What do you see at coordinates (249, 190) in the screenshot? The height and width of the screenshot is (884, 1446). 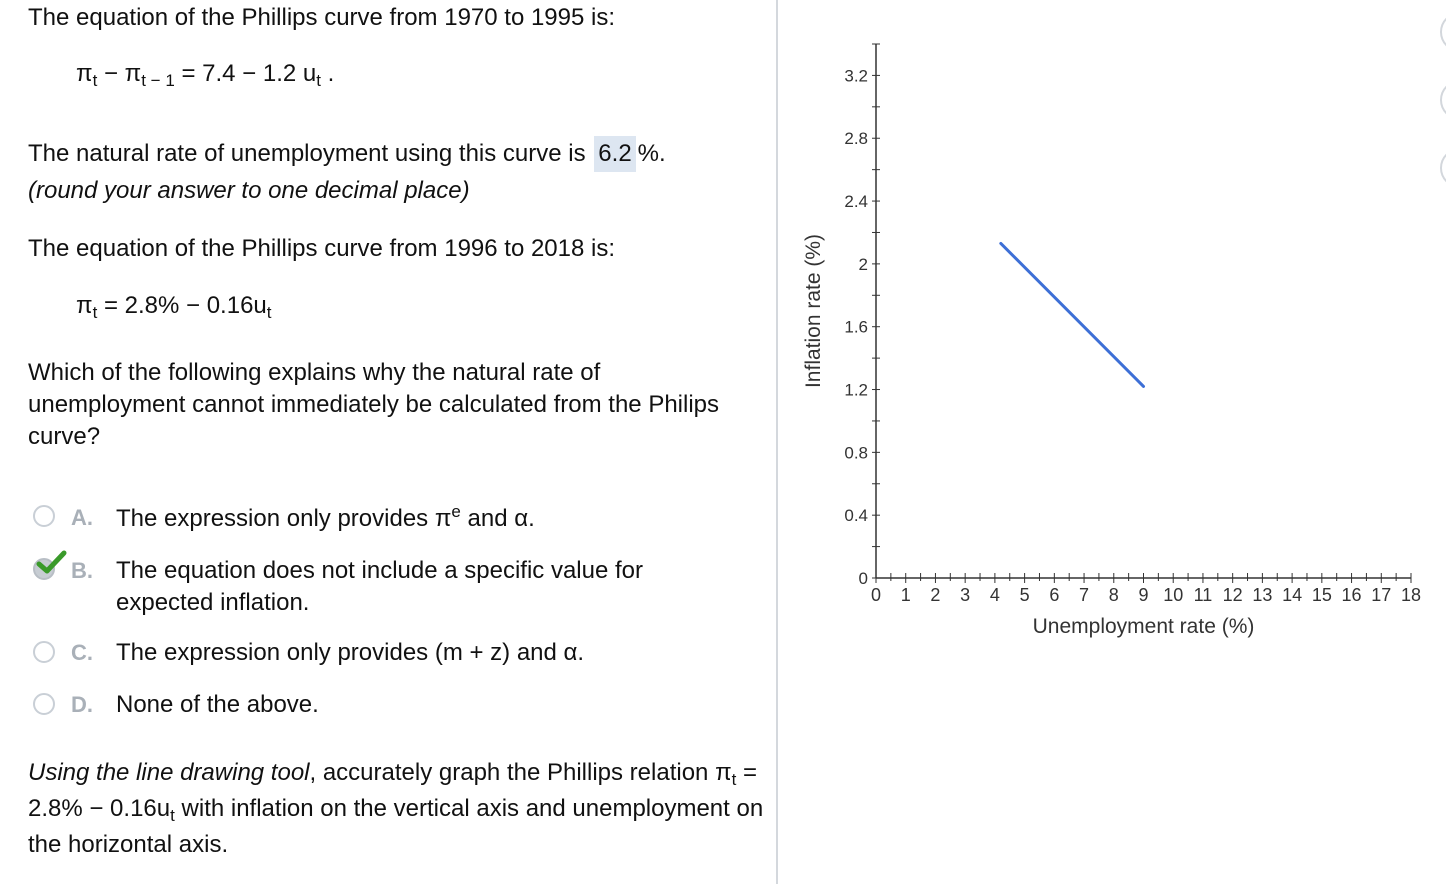 I see `rounding-note: (round your answer to one decimal place)` at bounding box center [249, 190].